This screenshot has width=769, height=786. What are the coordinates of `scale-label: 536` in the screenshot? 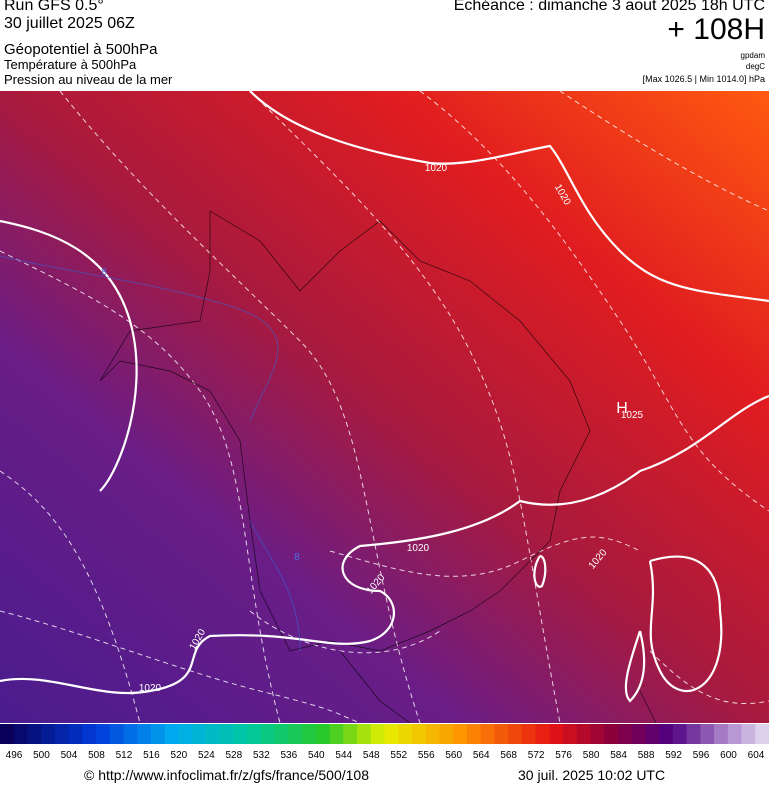 It's located at (288, 755).